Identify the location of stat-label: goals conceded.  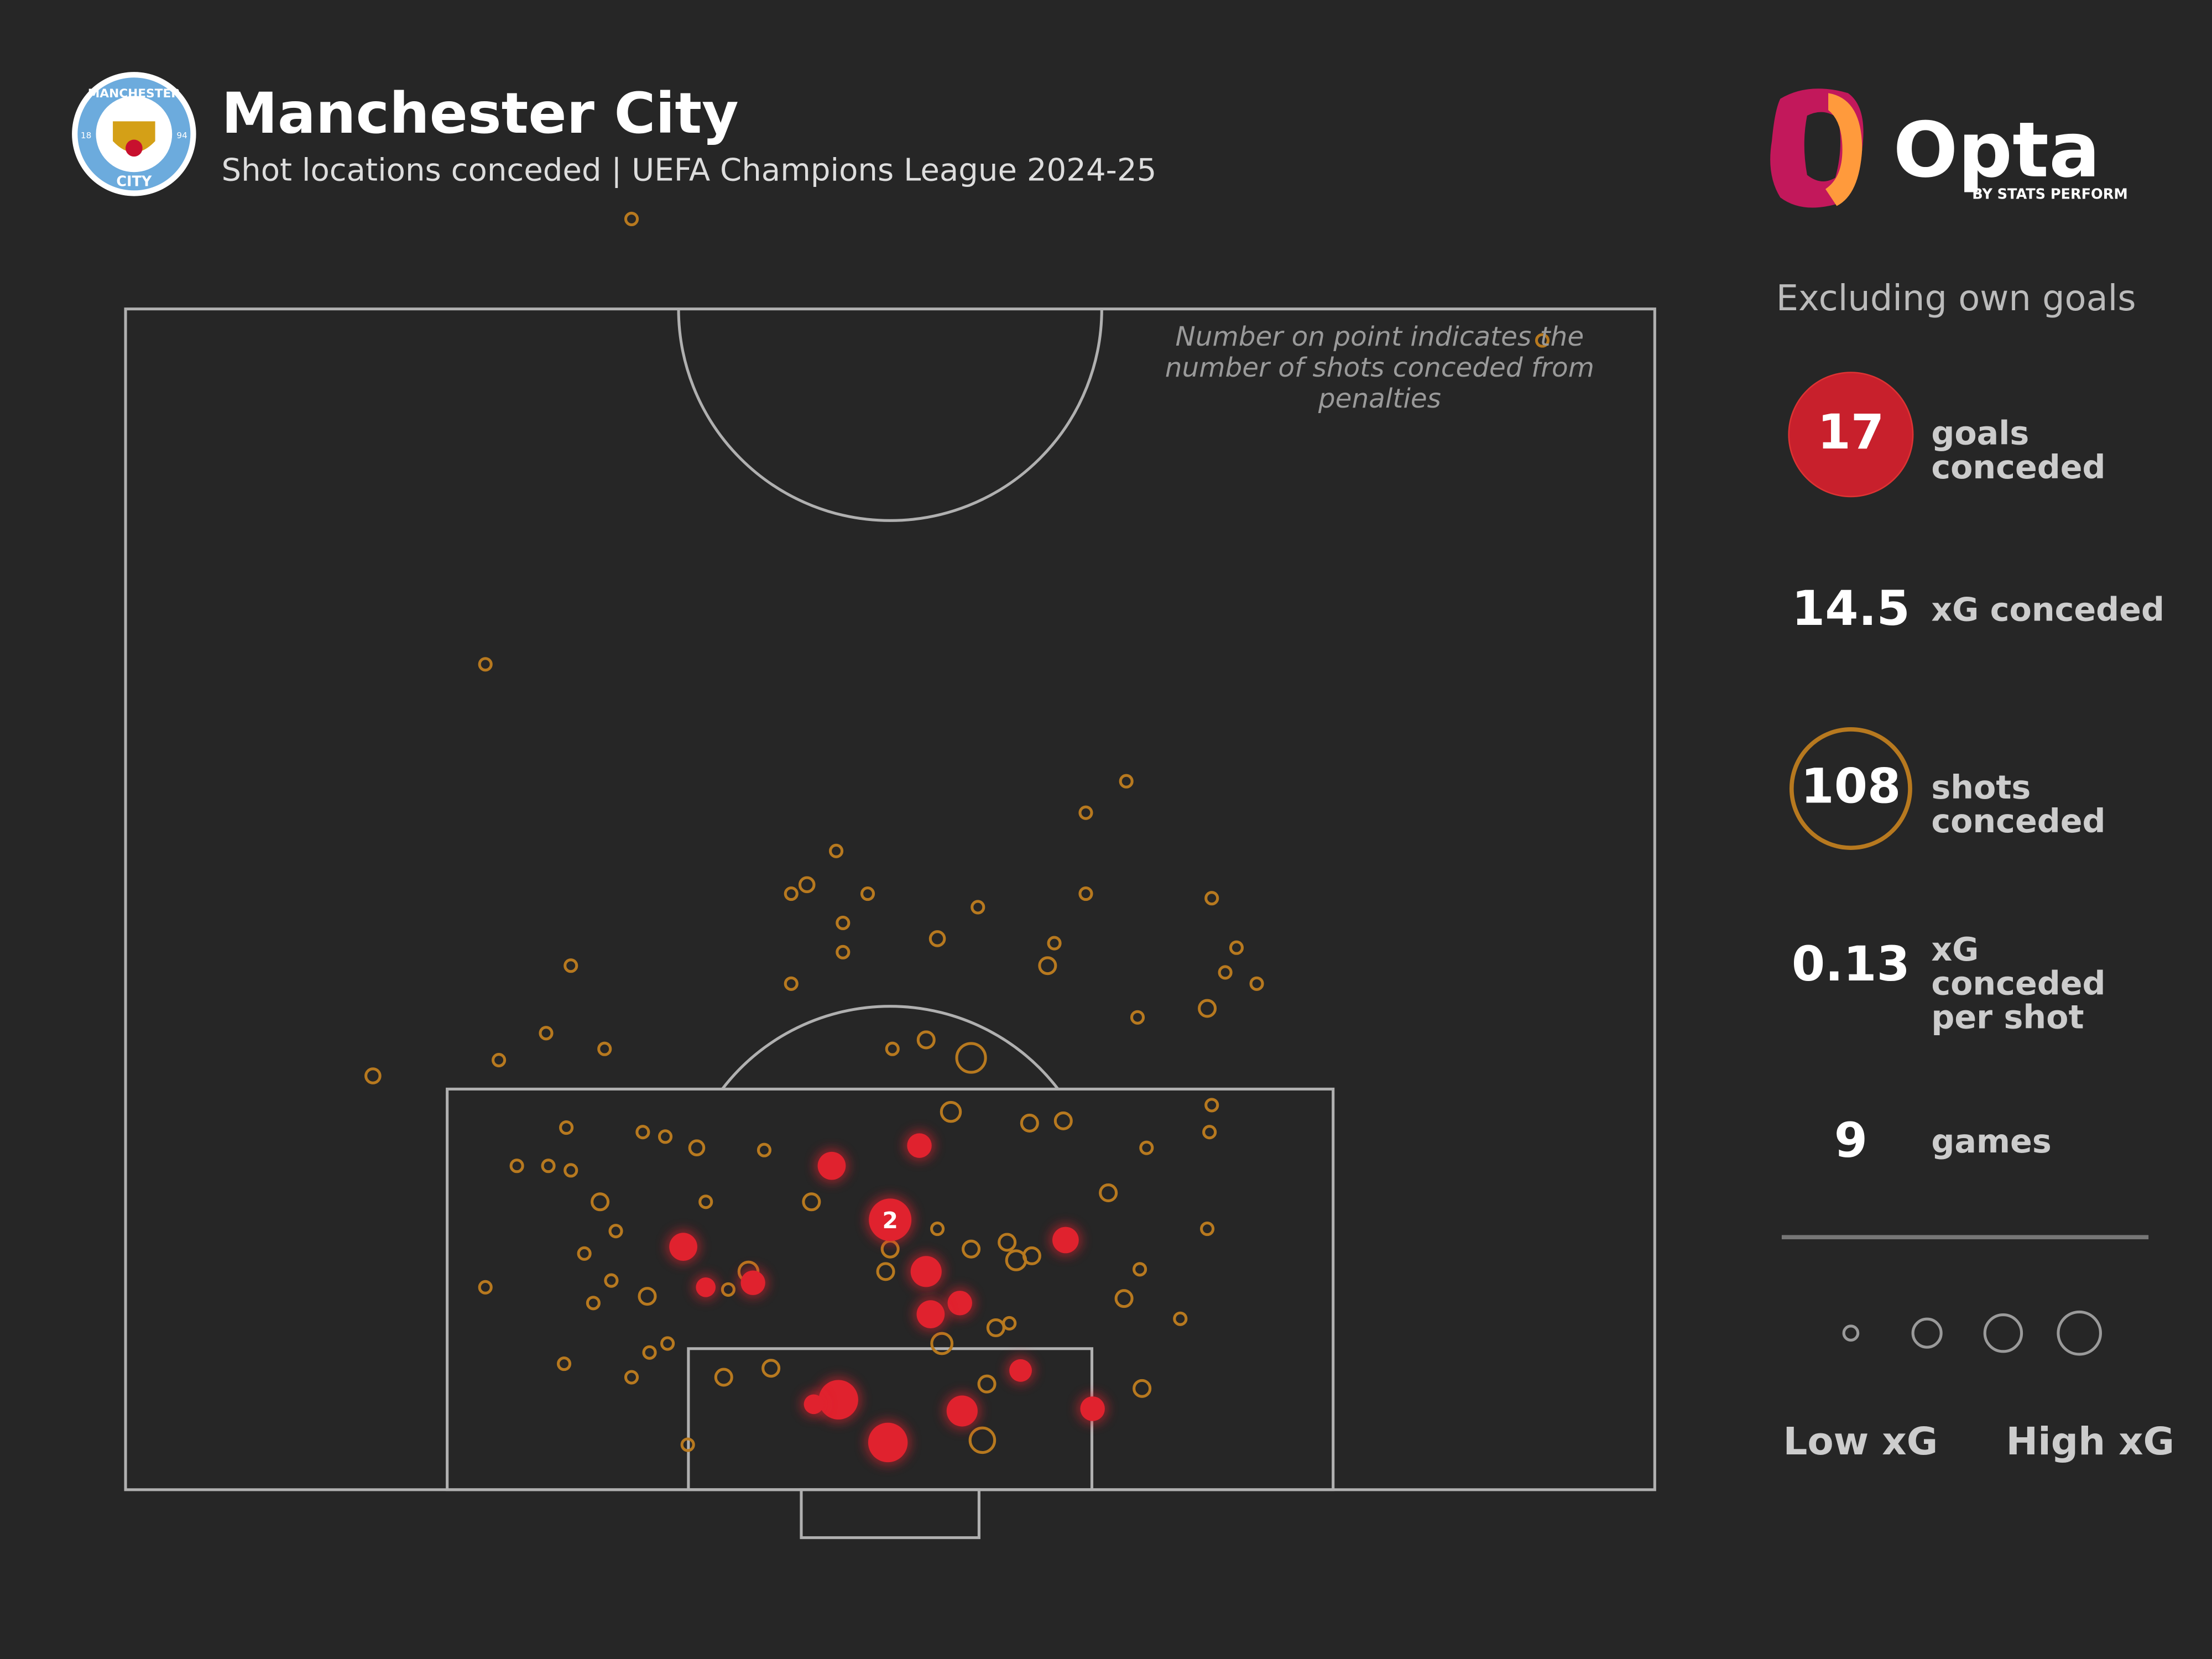
(2019, 452).